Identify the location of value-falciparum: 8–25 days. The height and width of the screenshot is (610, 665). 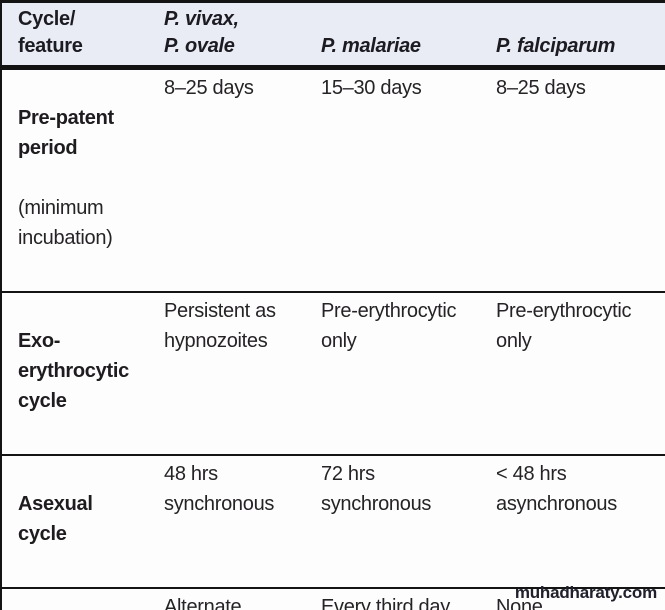
(576, 180).